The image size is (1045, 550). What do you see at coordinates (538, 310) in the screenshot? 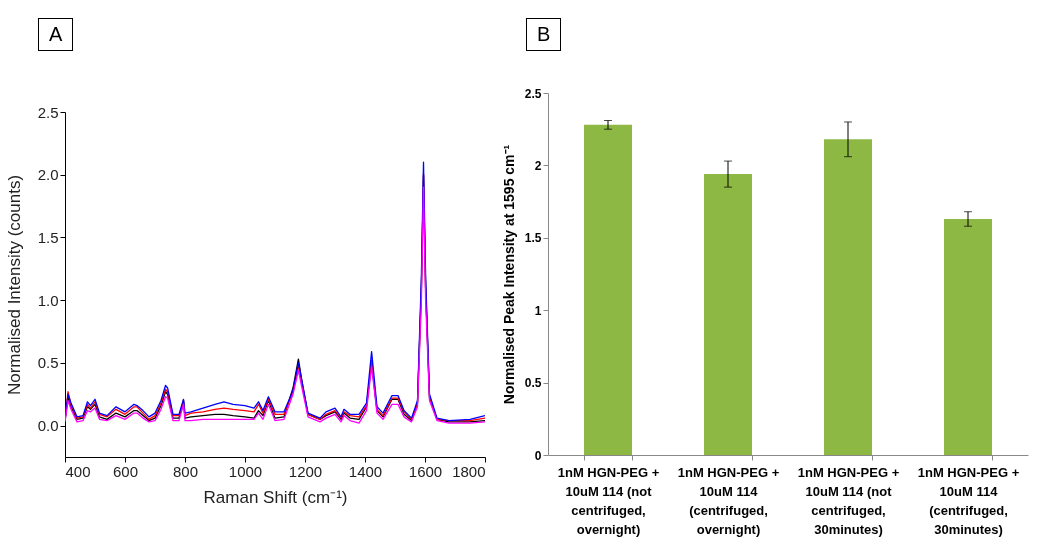
I see `y-tick-label: 1` at bounding box center [538, 310].